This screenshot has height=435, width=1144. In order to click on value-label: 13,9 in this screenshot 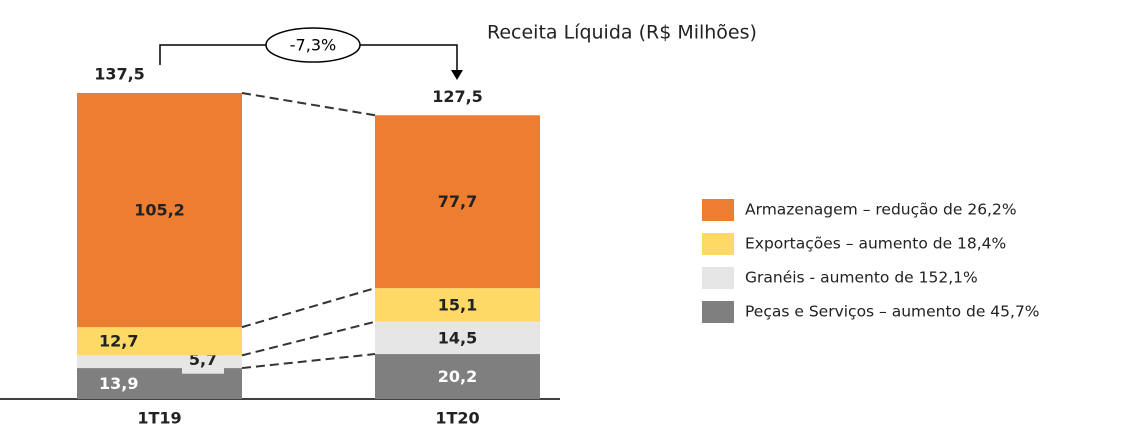, I will do `click(118, 383)`.